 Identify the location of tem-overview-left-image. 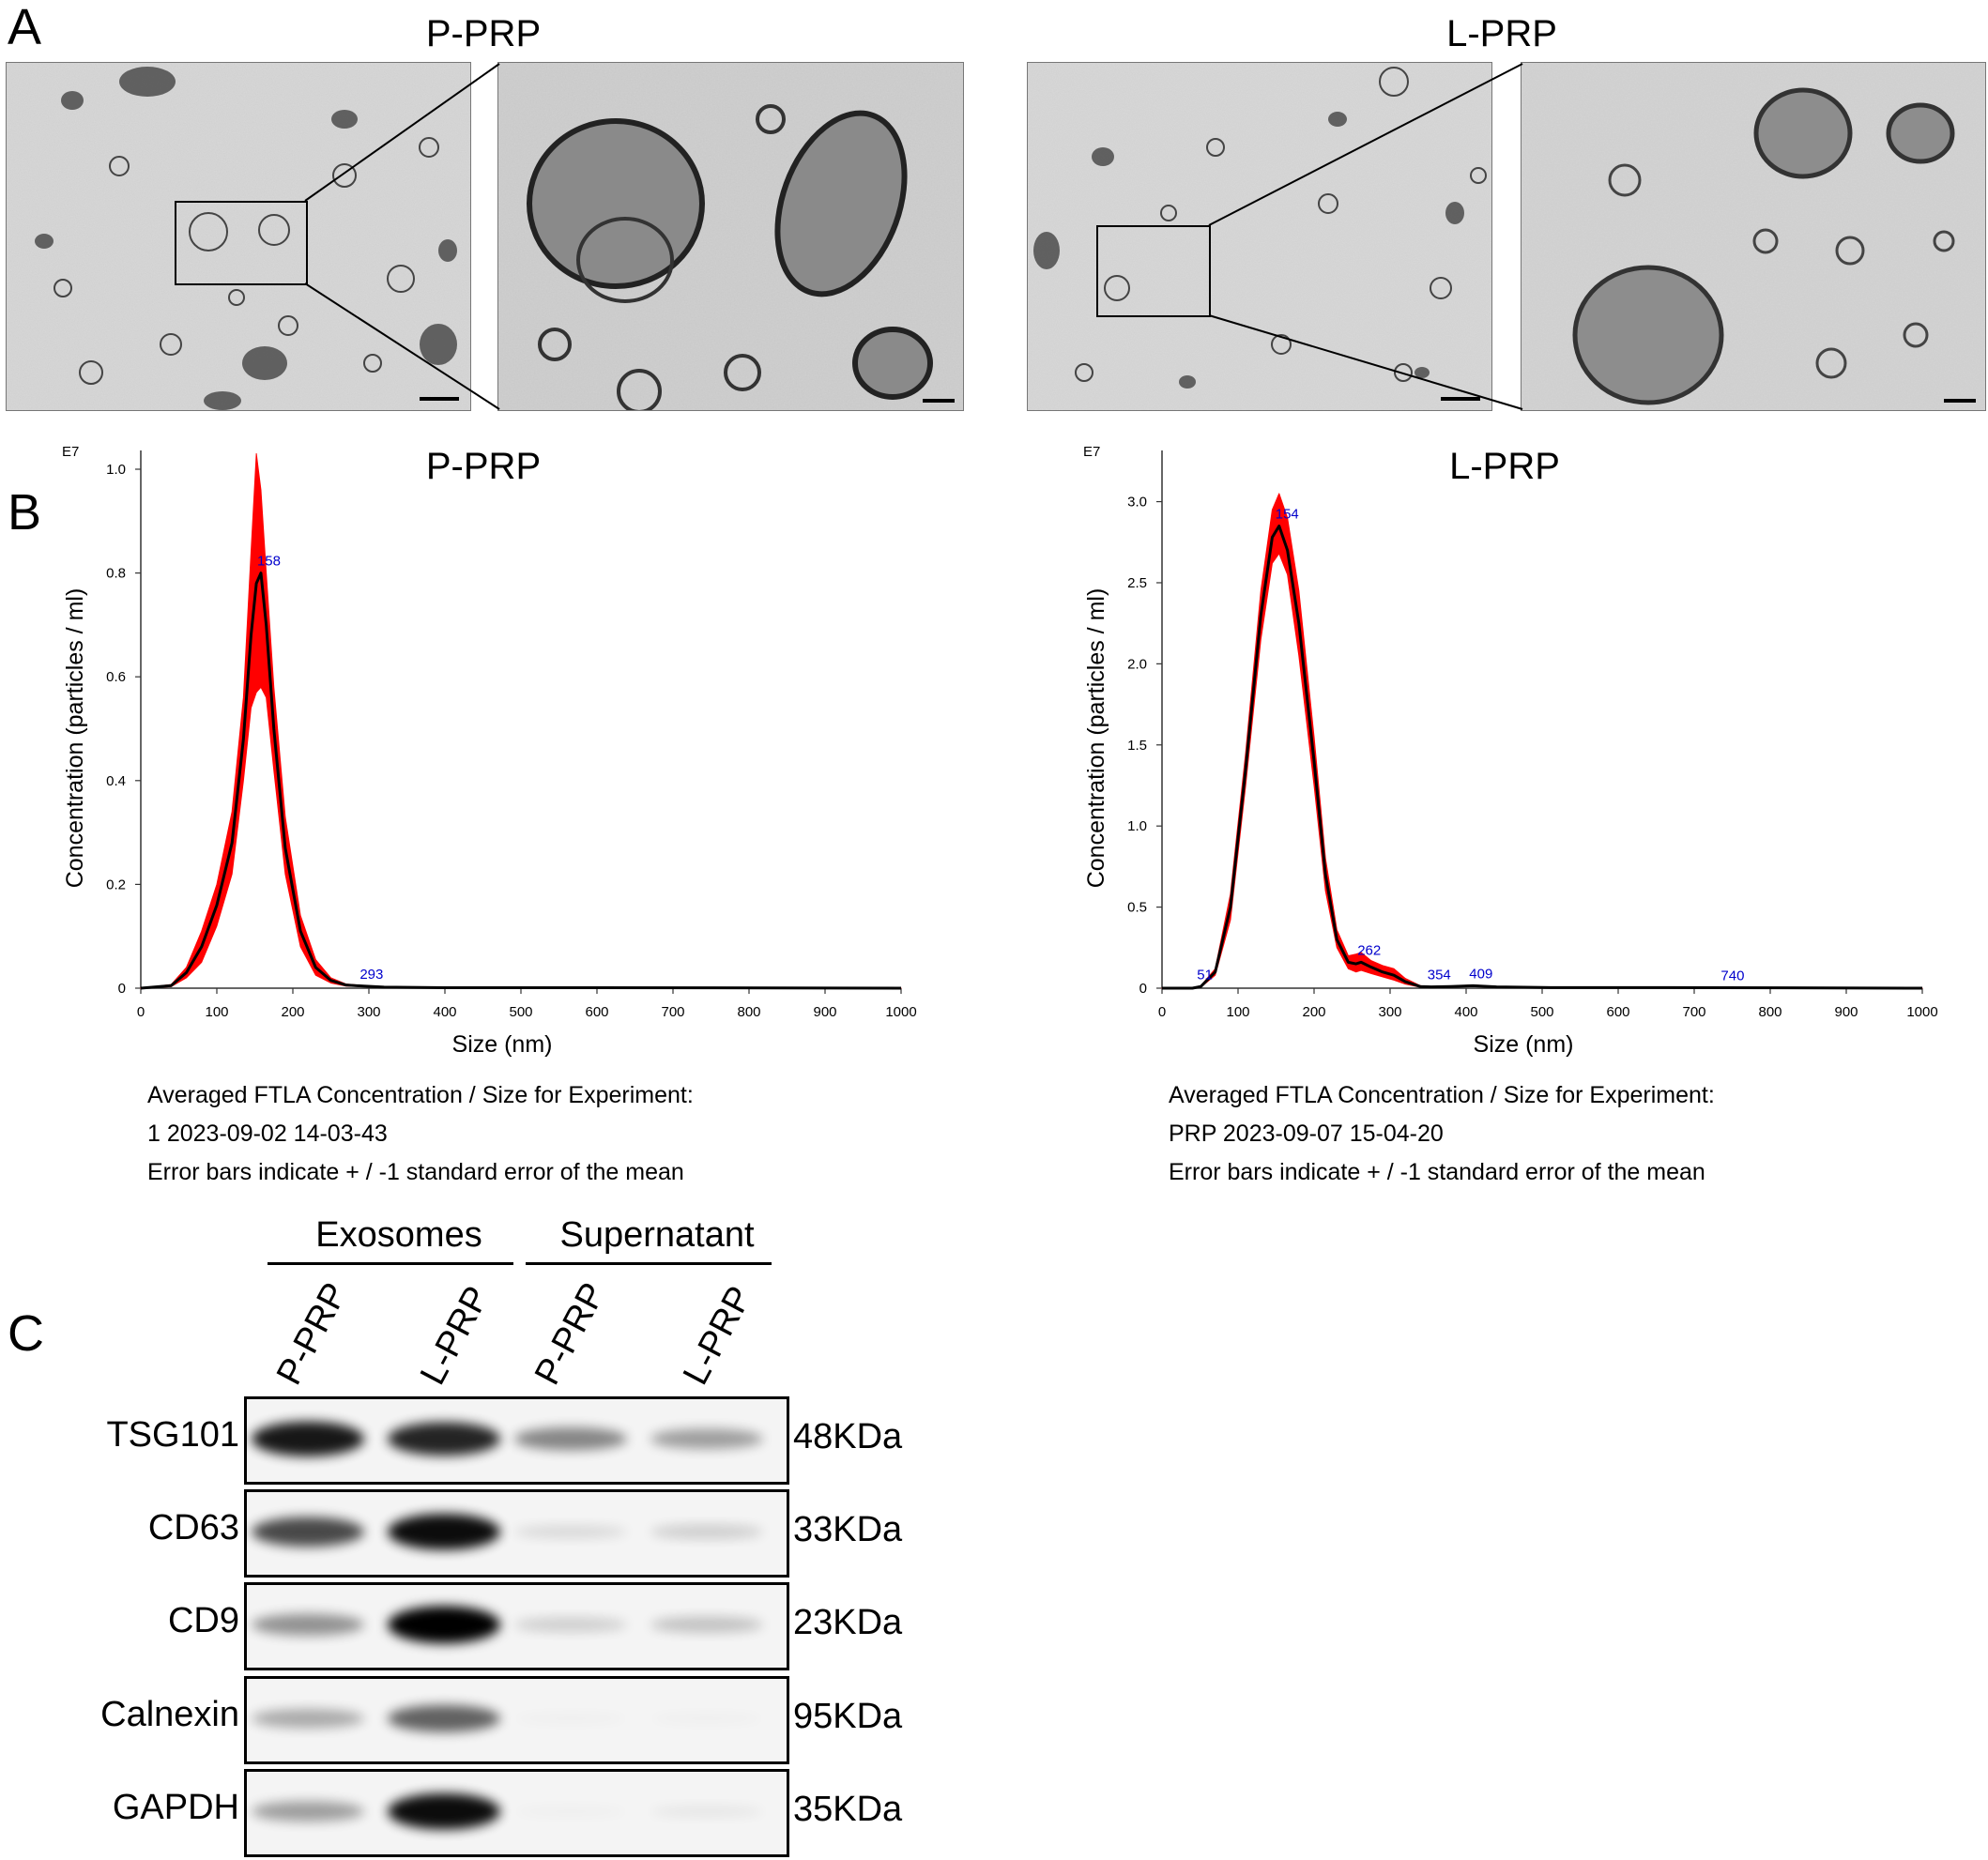
(238, 237).